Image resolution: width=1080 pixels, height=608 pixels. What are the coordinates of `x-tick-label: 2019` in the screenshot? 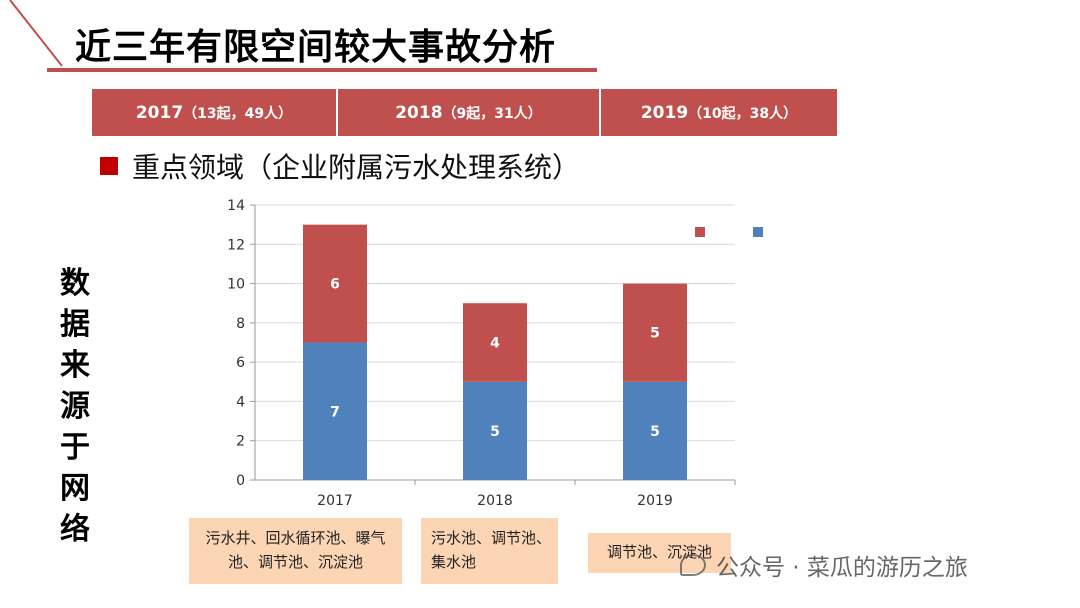 It's located at (655, 501).